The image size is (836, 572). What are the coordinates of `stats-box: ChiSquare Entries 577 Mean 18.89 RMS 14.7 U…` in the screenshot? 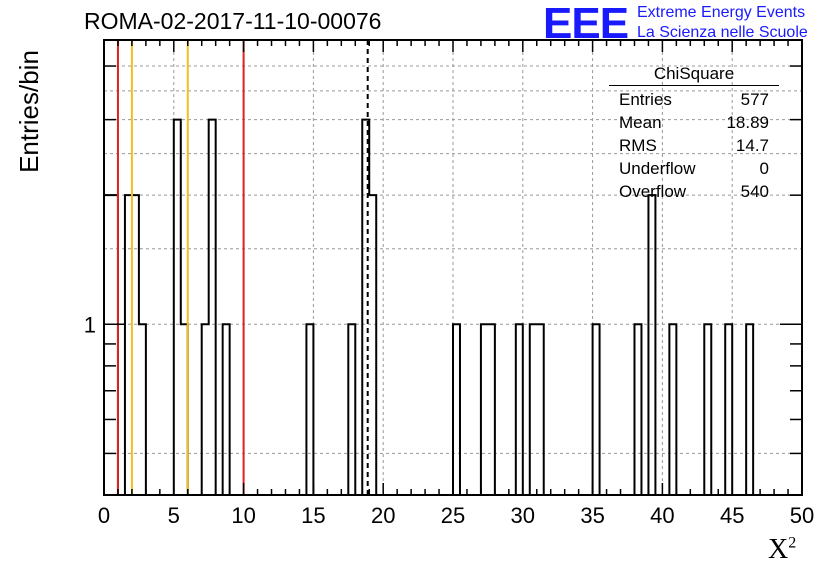 It's located at (694, 133).